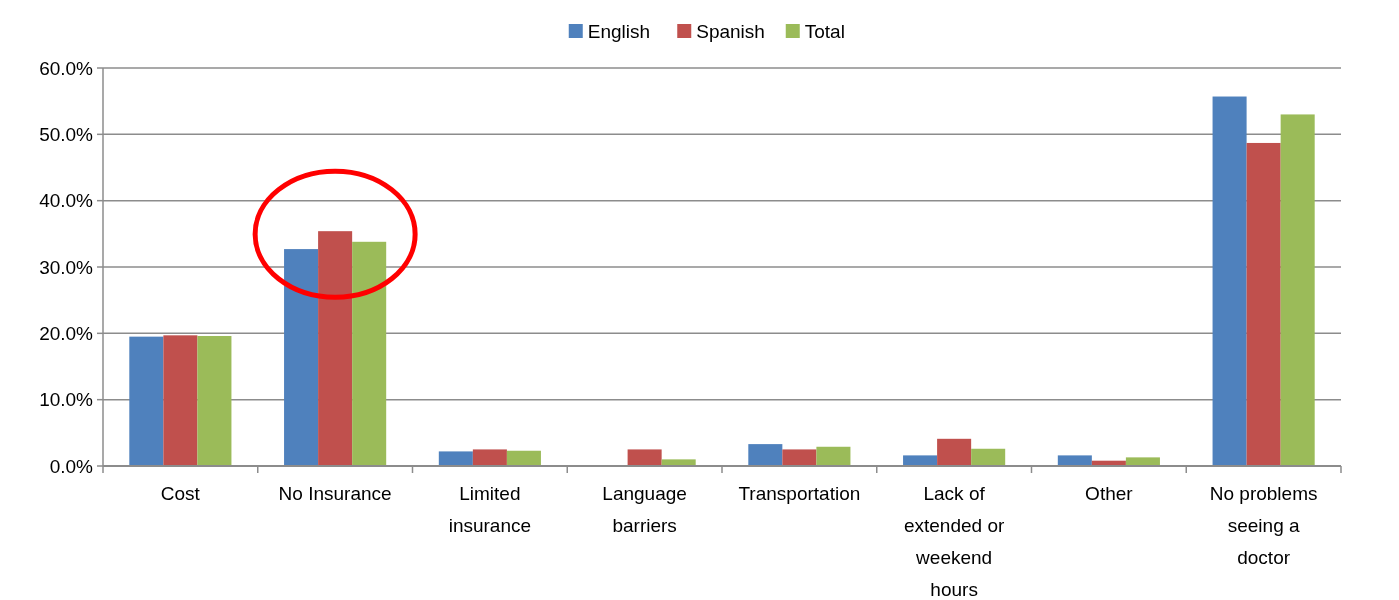 This screenshot has height=600, width=1399. I want to click on legend-label: Total, so click(824, 31).